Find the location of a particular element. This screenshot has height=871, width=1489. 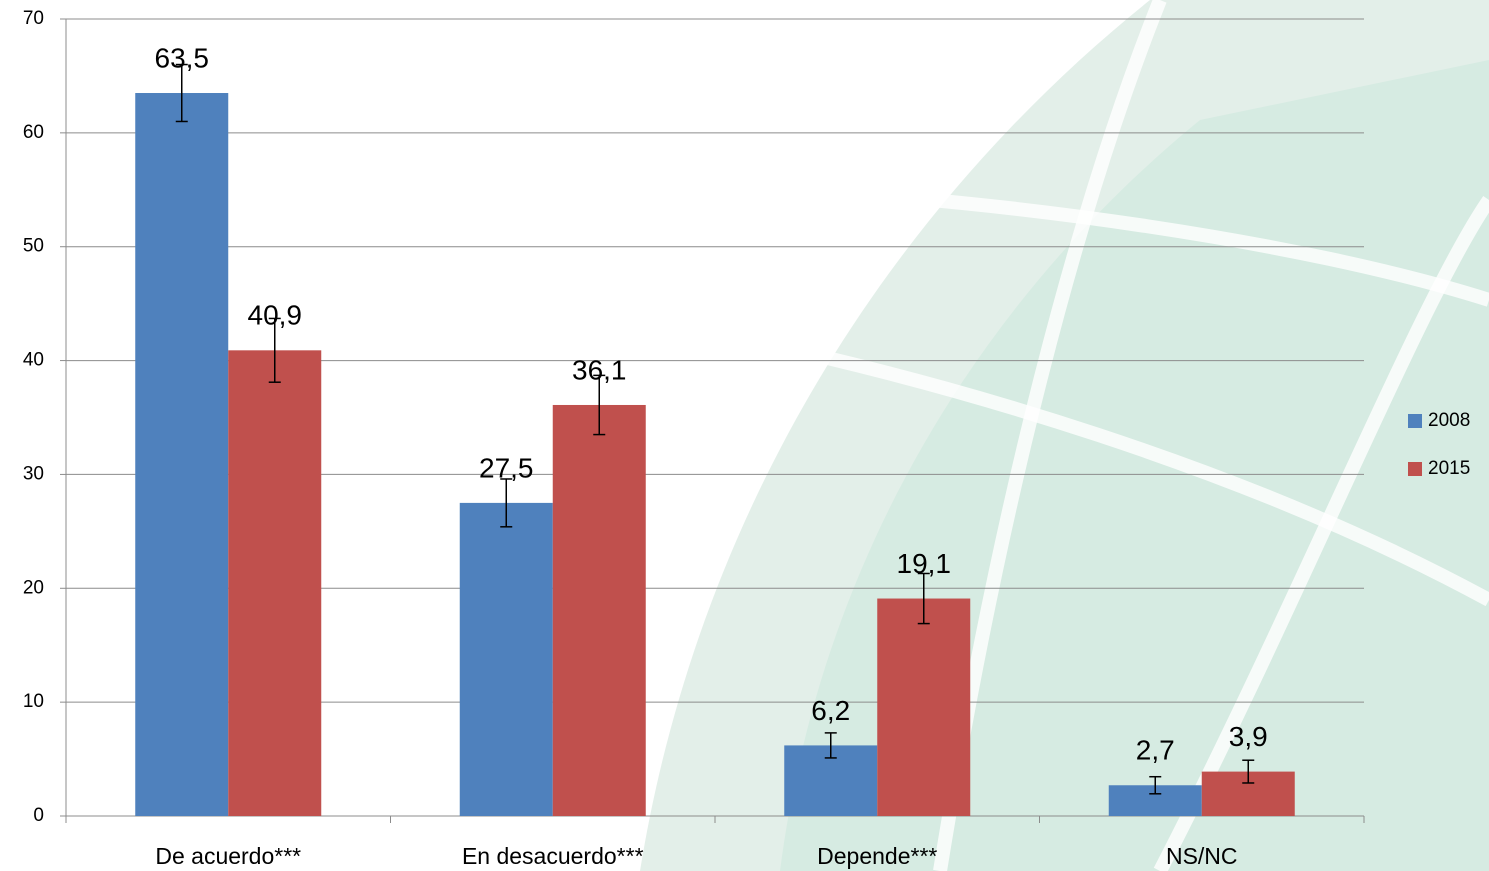

value-label: 19,1 is located at coordinates (924, 563).